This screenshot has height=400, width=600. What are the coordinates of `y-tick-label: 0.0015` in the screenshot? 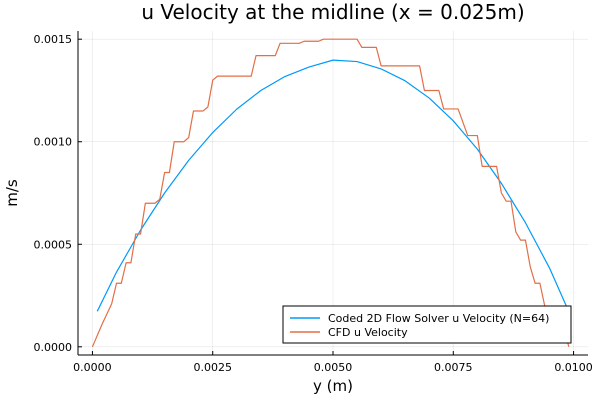 It's located at (53, 39).